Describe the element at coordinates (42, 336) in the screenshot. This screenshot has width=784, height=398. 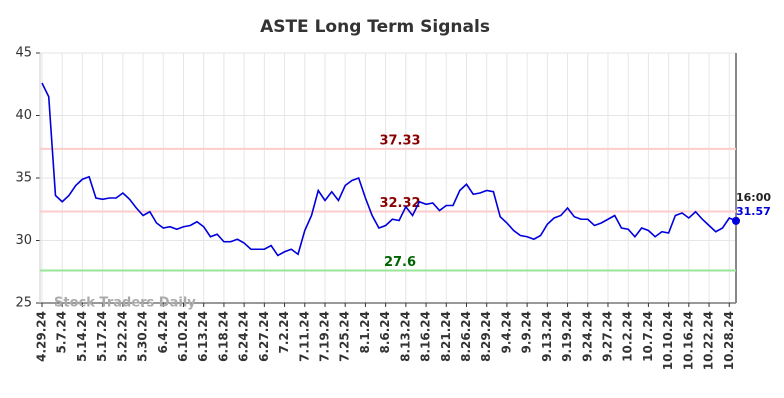
I see `x-tick-label: 4.29.24` at that location.